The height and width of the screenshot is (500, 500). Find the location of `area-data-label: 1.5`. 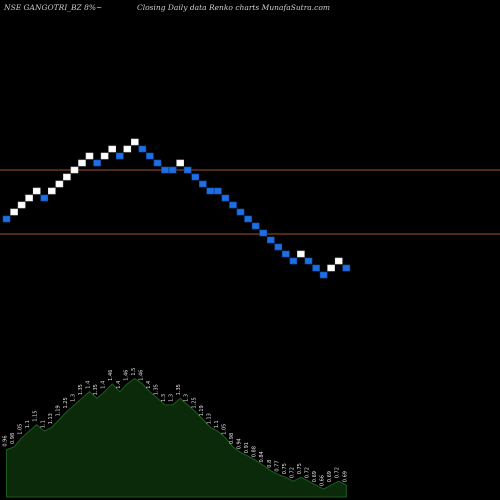

area-data-label: 1.5 is located at coordinates (134, 372).